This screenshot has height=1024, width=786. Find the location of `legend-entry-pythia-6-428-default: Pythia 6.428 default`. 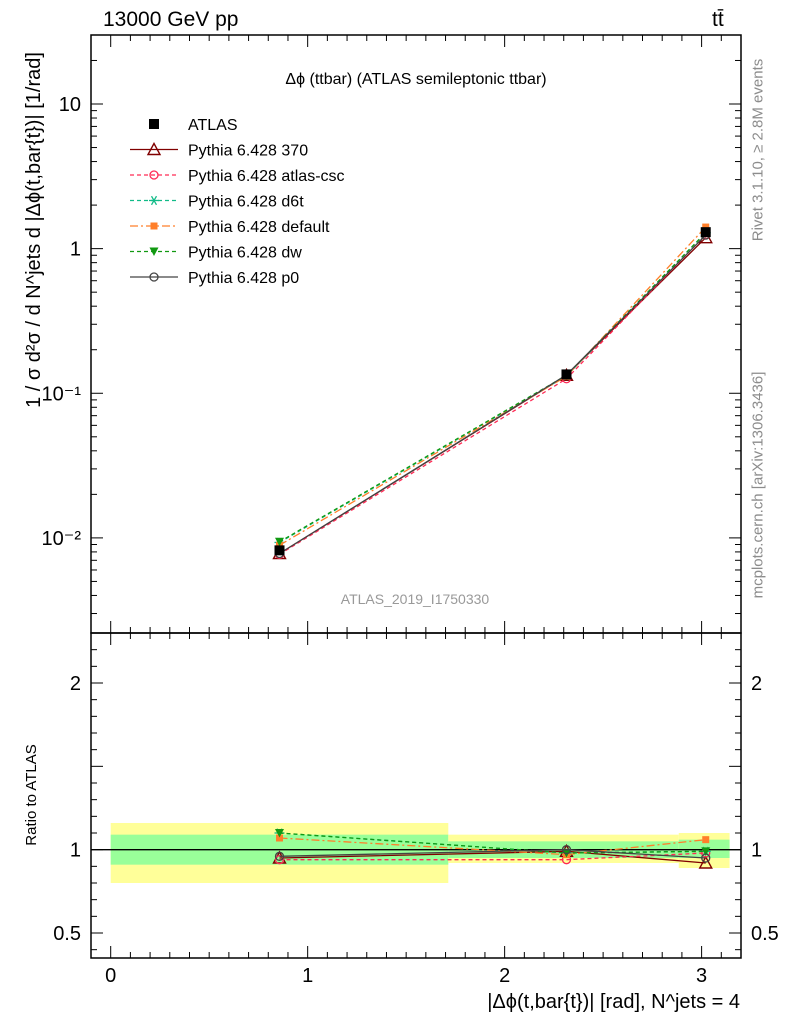

legend-entry-pythia-6-428-default: Pythia 6.428 default is located at coordinates (230, 227).